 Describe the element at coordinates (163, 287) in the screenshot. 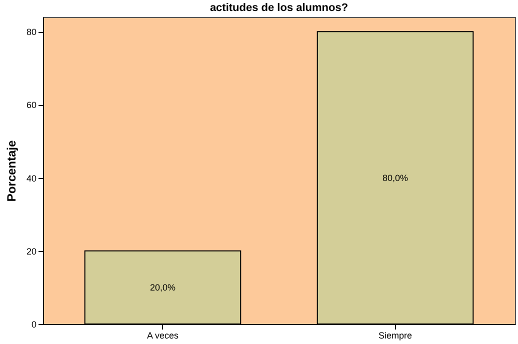

I see `data-label: 20,0%` at that location.